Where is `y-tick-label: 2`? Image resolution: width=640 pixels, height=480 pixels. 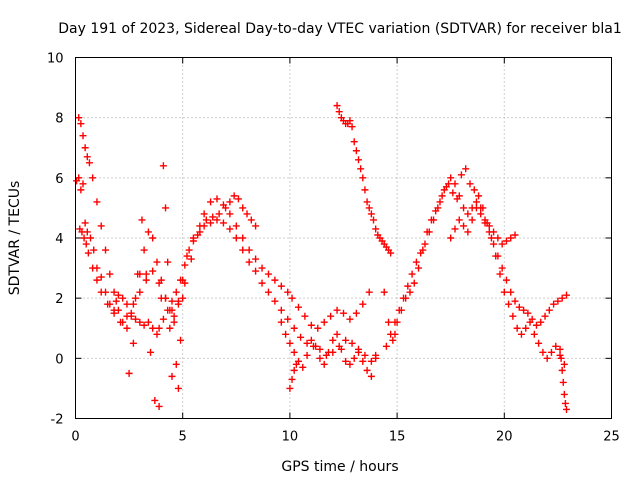 y-tick-label: 2 is located at coordinates (59, 299).